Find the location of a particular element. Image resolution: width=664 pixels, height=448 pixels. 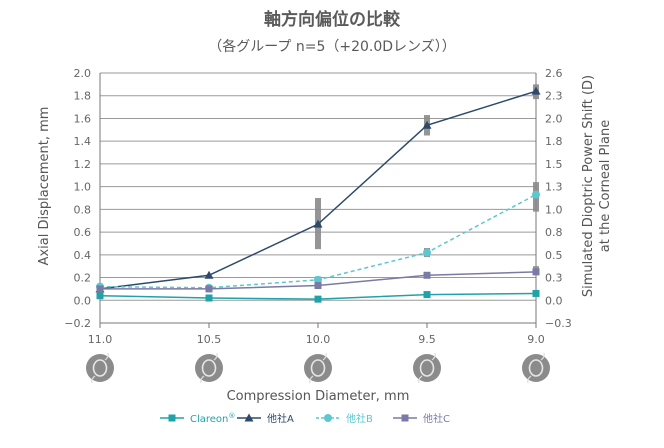

y-tick-label: 1.0 is located at coordinates (83, 187).